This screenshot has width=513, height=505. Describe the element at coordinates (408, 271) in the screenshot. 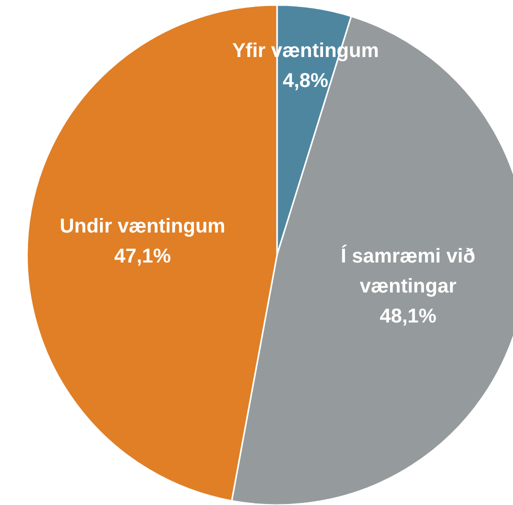

I see `slice-label: Í samræmi við væntingar` at that location.